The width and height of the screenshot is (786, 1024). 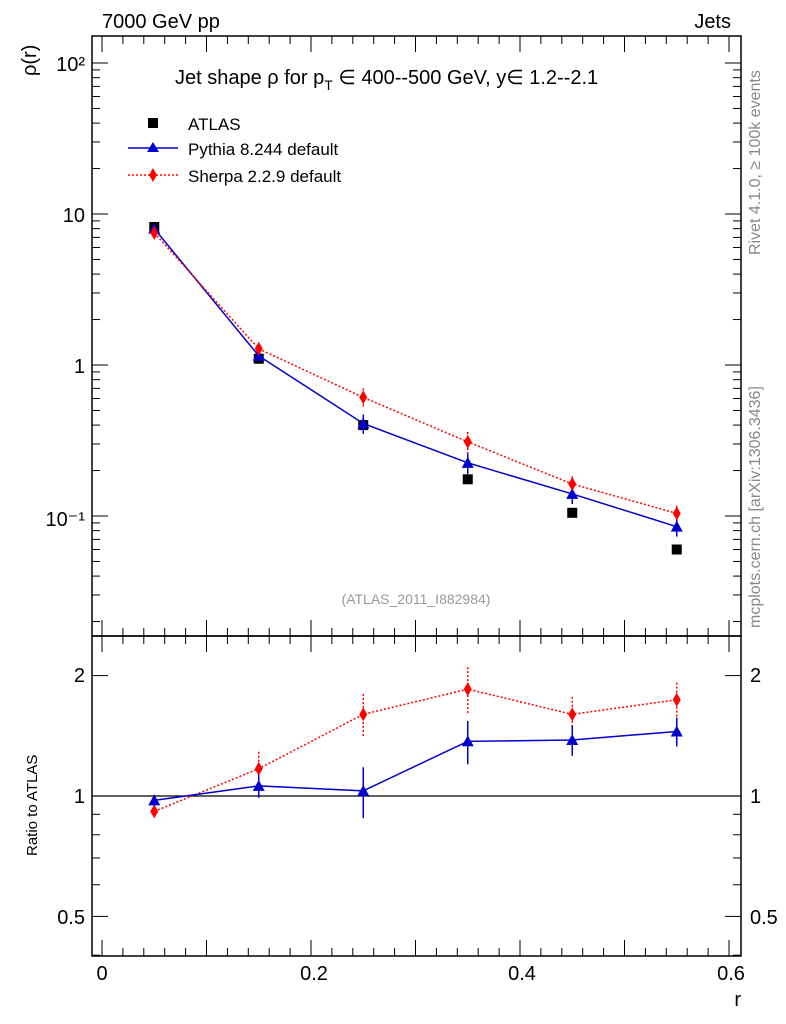 What do you see at coordinates (465, 78) in the screenshot?
I see `main-title-part-b: ∈ 400--500 GeV, y∈ 1.2--2.1` at bounding box center [465, 78].